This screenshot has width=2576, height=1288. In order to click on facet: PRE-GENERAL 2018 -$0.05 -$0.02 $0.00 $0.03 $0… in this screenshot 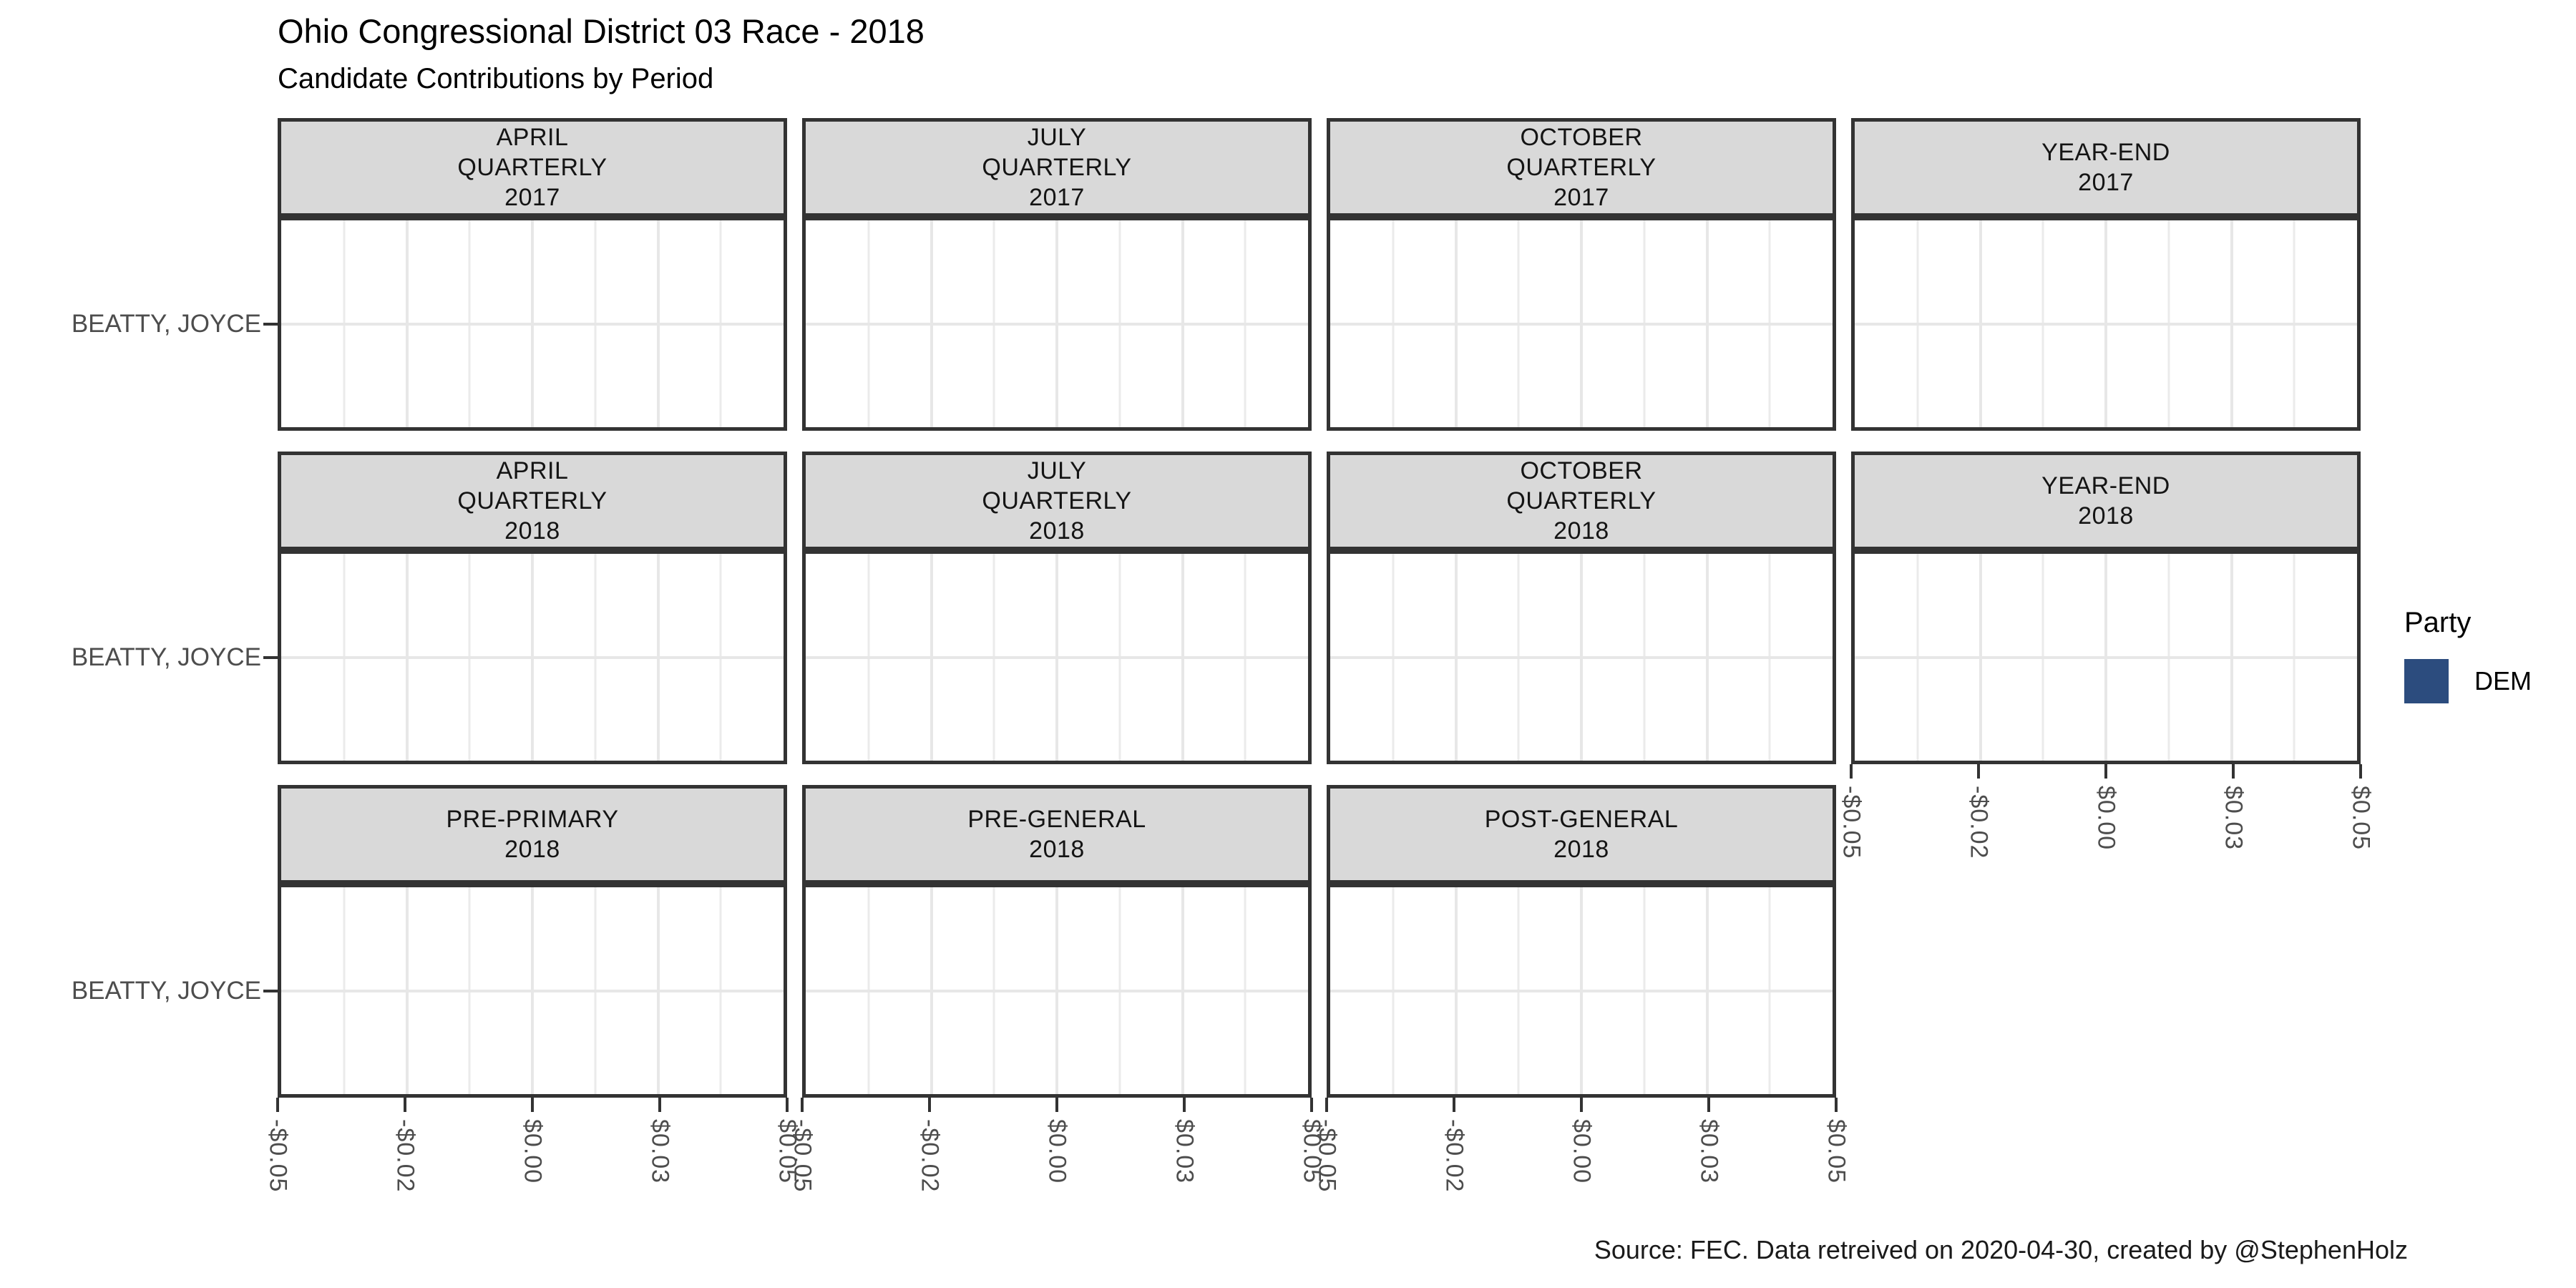, I will do `click(1057, 988)`.